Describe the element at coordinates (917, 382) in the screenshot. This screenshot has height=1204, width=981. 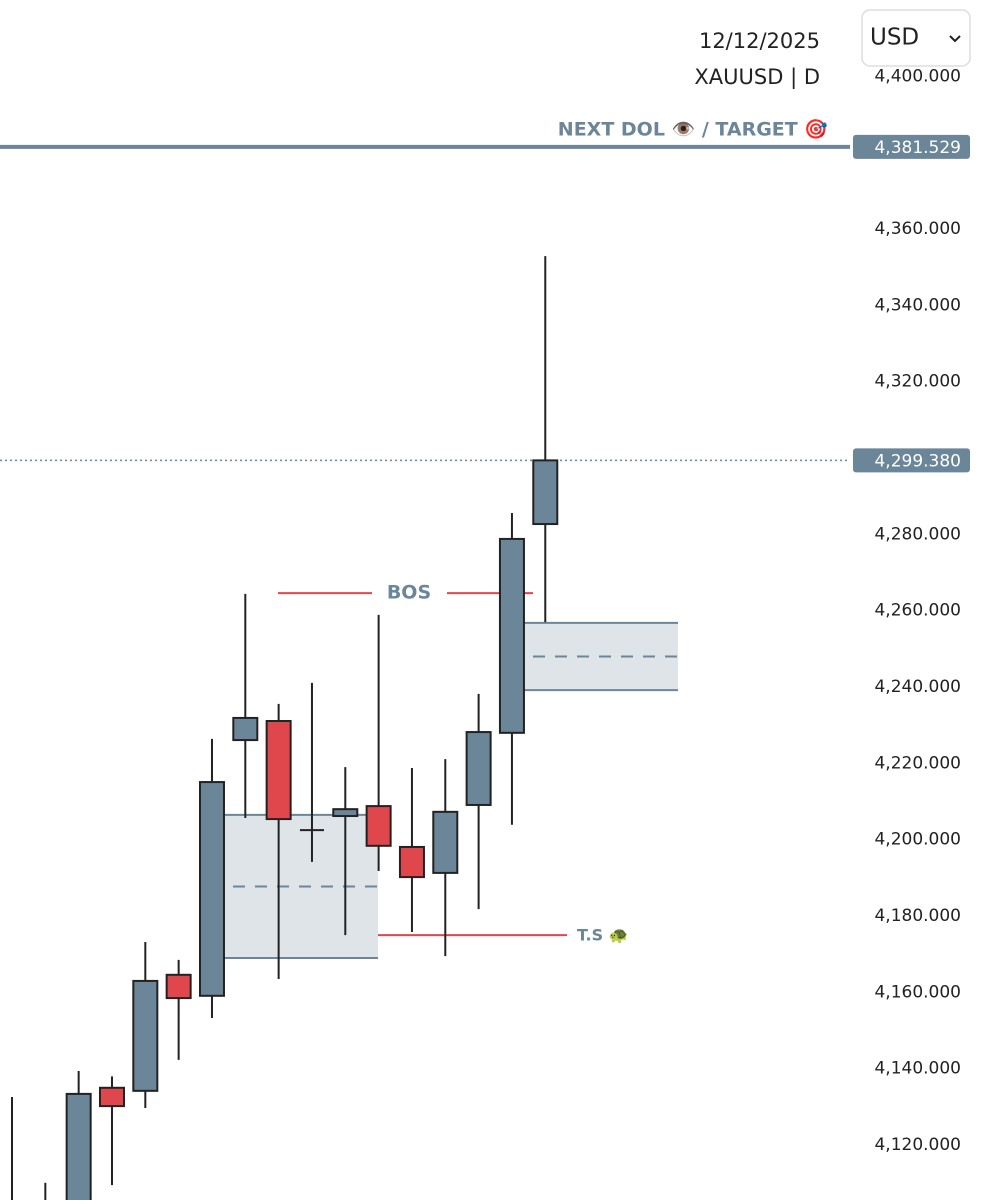
I see `y-tick-label: 4,320.000` at that location.